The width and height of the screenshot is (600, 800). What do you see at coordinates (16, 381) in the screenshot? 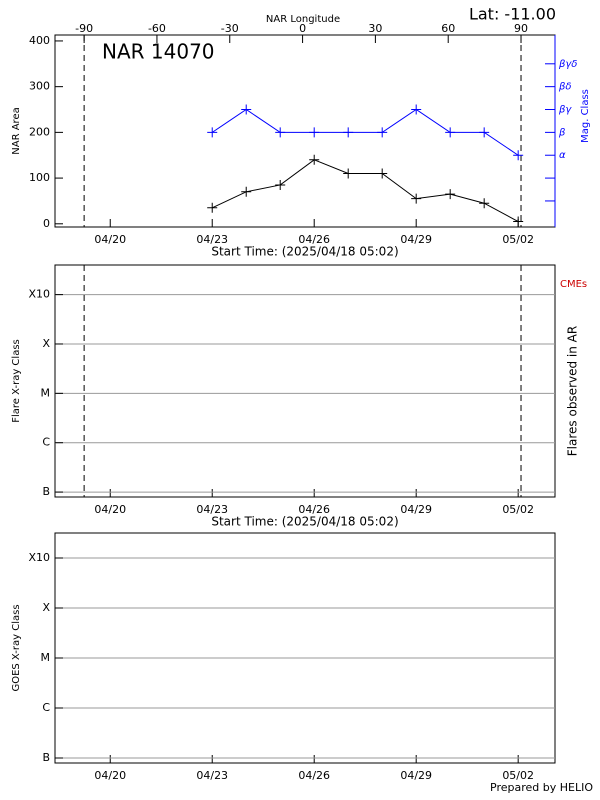
I see `y-axis-label: Flare X-ray Class` at bounding box center [16, 381].